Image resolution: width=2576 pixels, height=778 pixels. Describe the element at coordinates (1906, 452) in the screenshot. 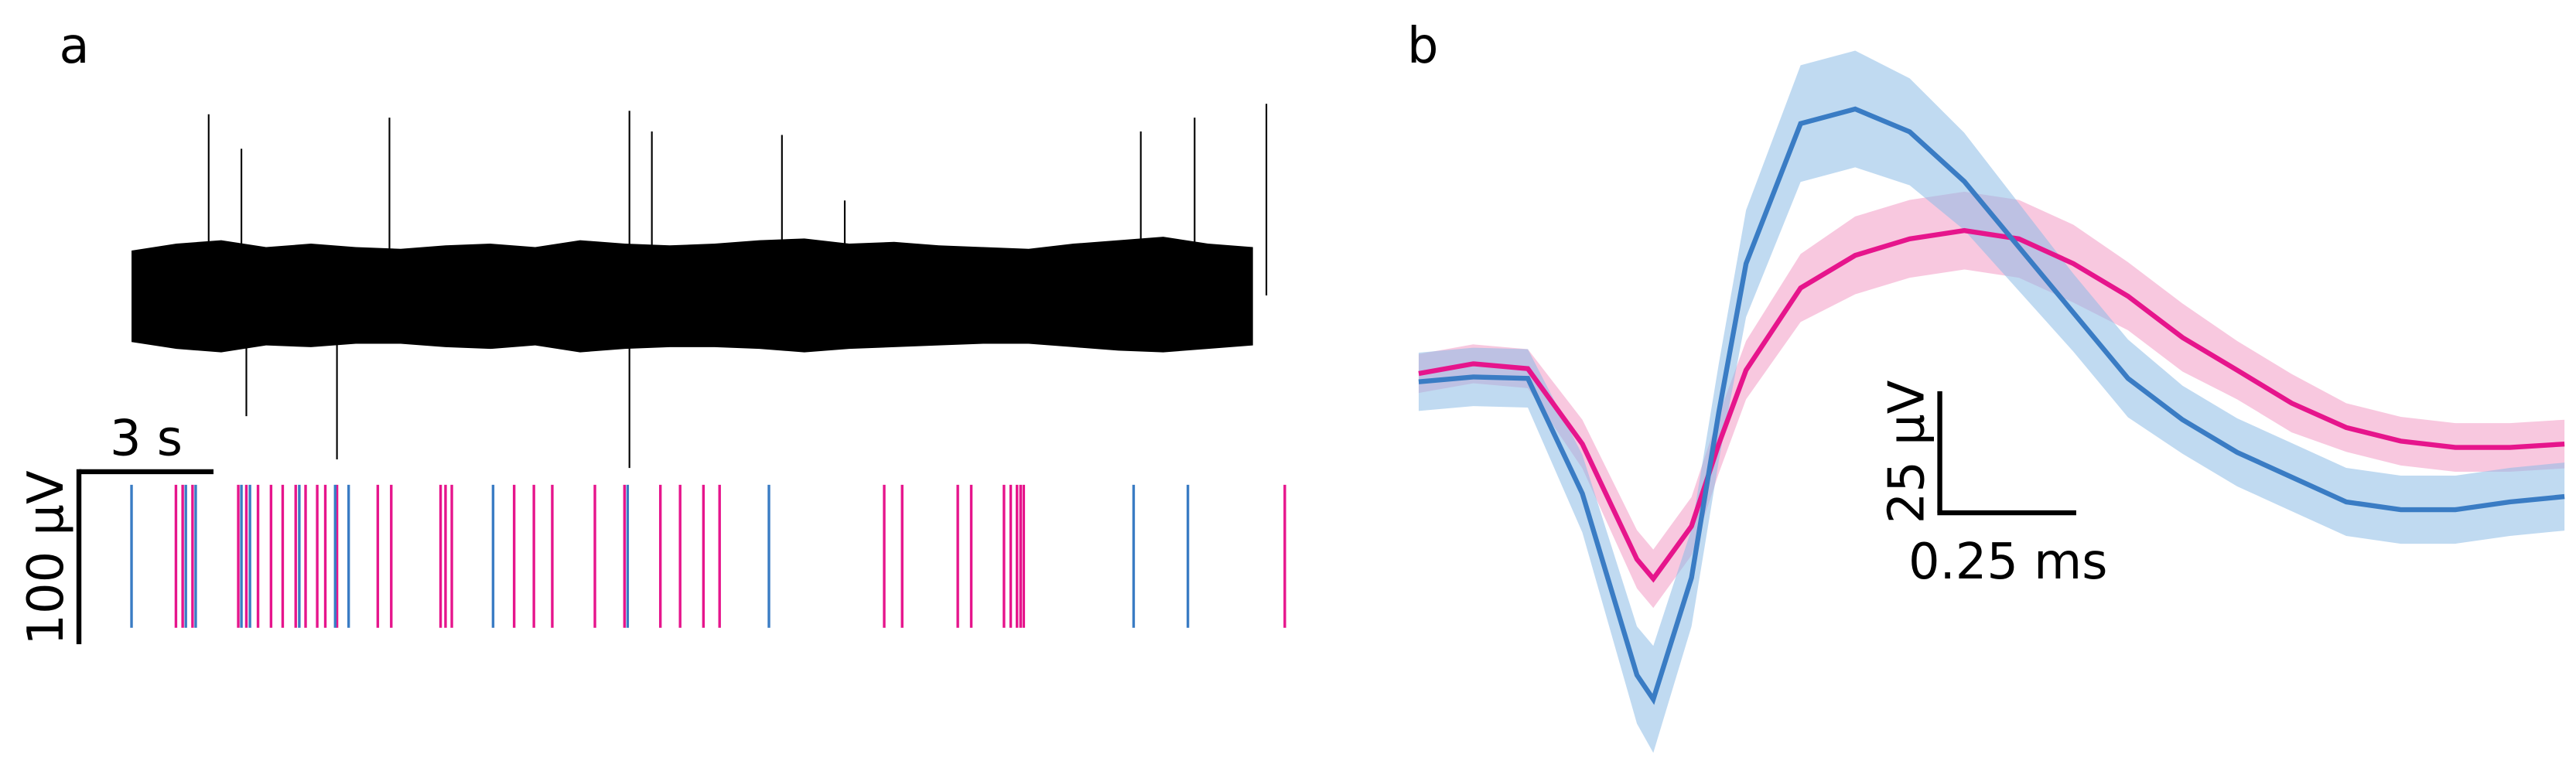

I see `scalebar-y-label: 25 µV` at that location.